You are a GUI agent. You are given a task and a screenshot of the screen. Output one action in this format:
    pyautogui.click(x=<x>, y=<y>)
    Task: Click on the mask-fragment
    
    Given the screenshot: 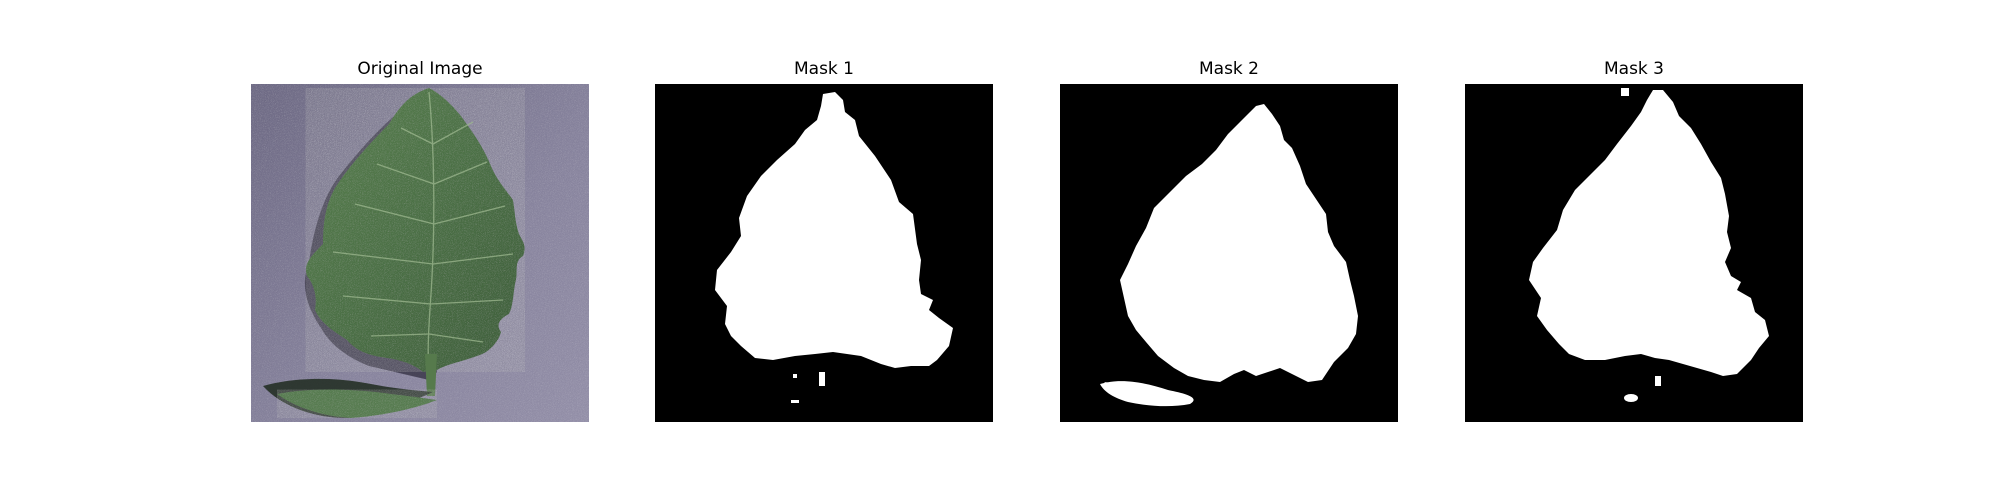 What is the action you would take?
    pyautogui.click(x=1147, y=394)
    